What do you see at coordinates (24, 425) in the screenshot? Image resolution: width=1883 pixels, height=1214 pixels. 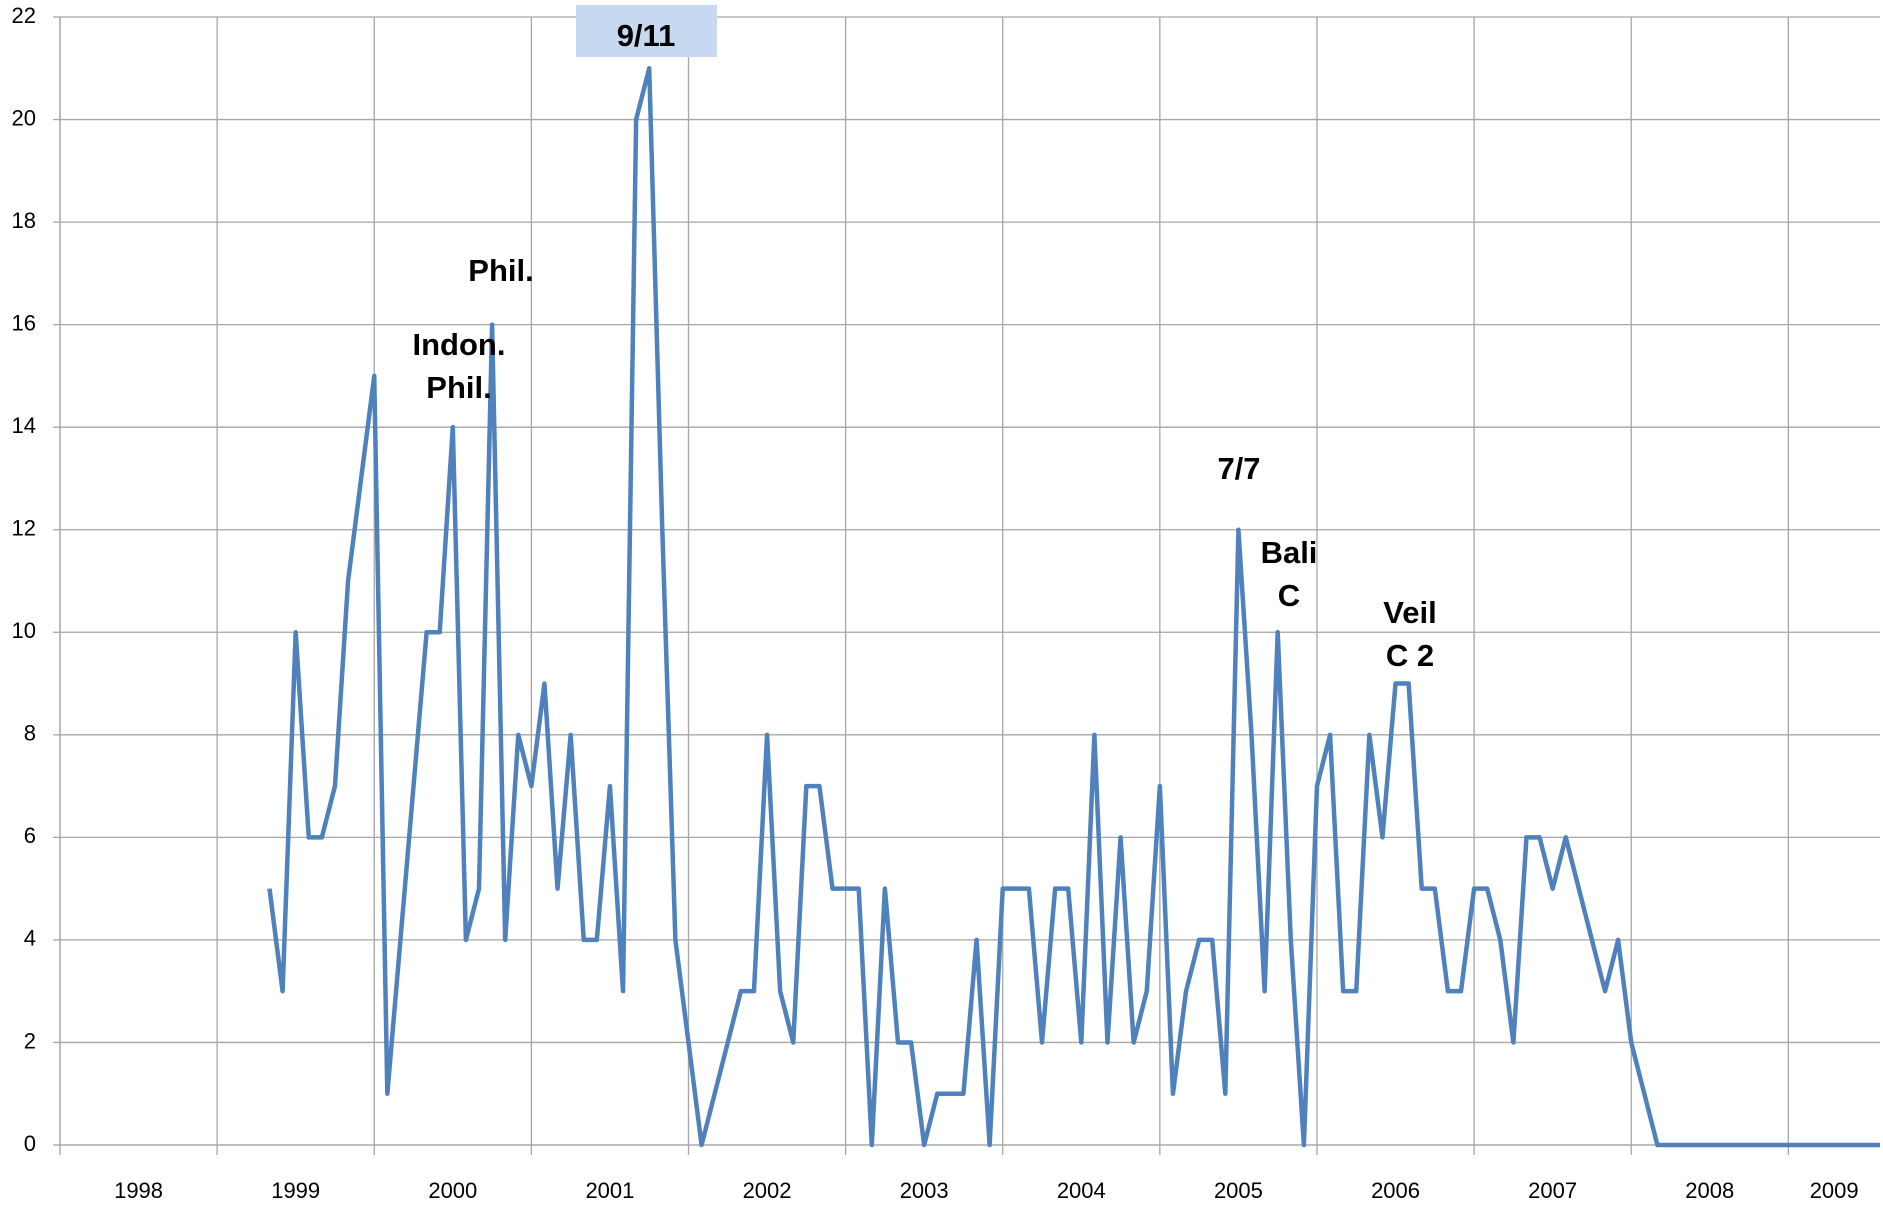 I see `y-tick-label: 14` at bounding box center [24, 425].